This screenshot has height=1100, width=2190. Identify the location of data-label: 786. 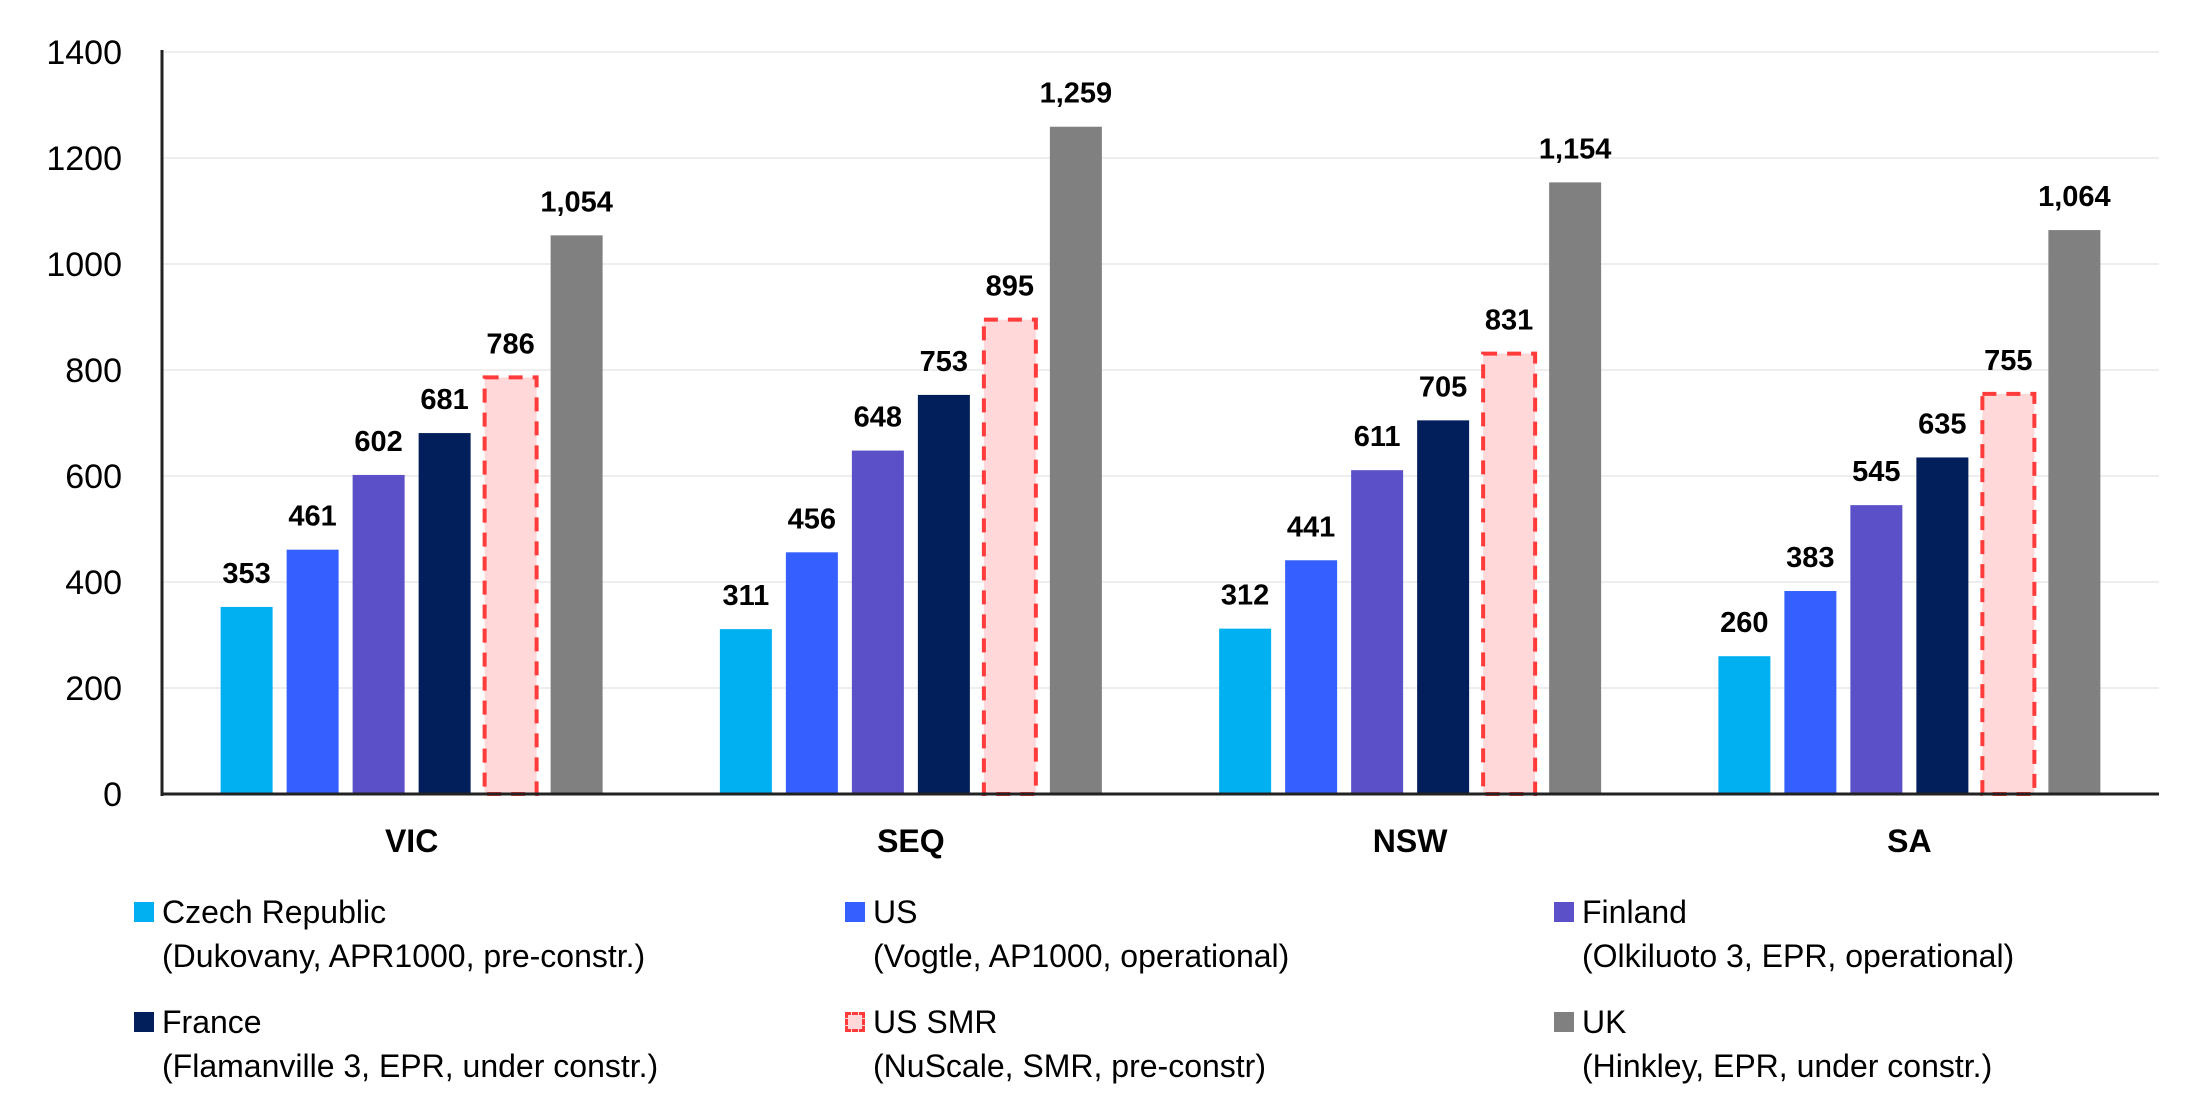
(510, 344).